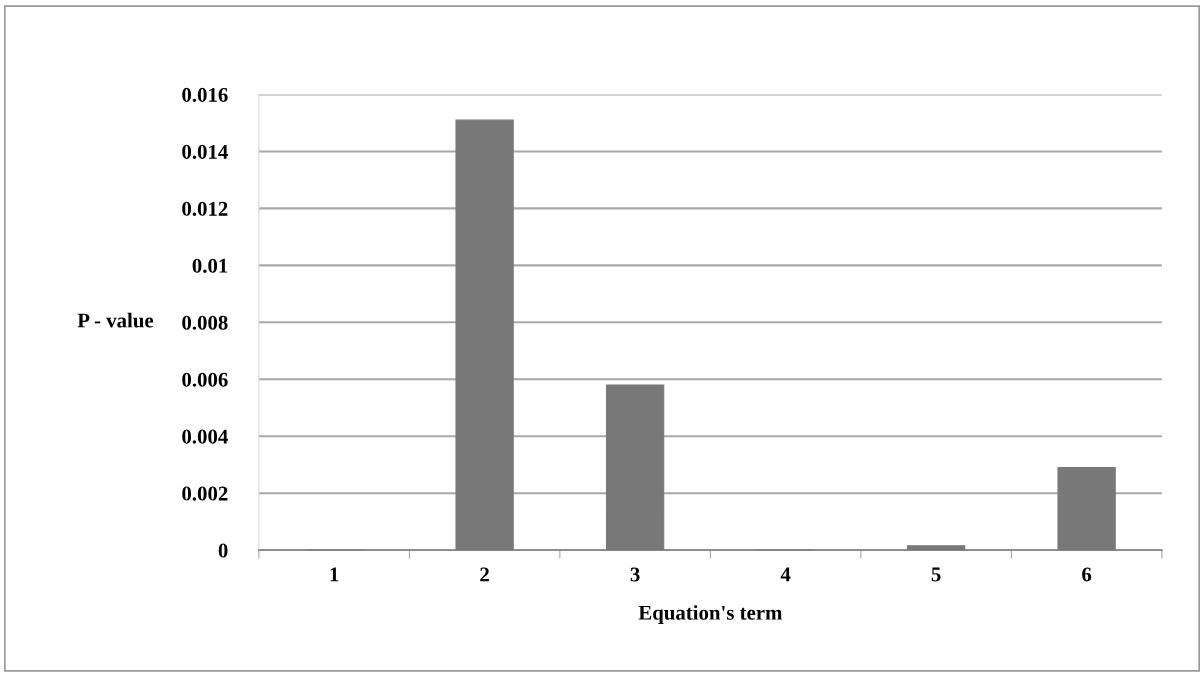 The height and width of the screenshot is (675, 1204). Describe the element at coordinates (1087, 574) in the screenshot. I see `x-tick-label: 6` at that location.